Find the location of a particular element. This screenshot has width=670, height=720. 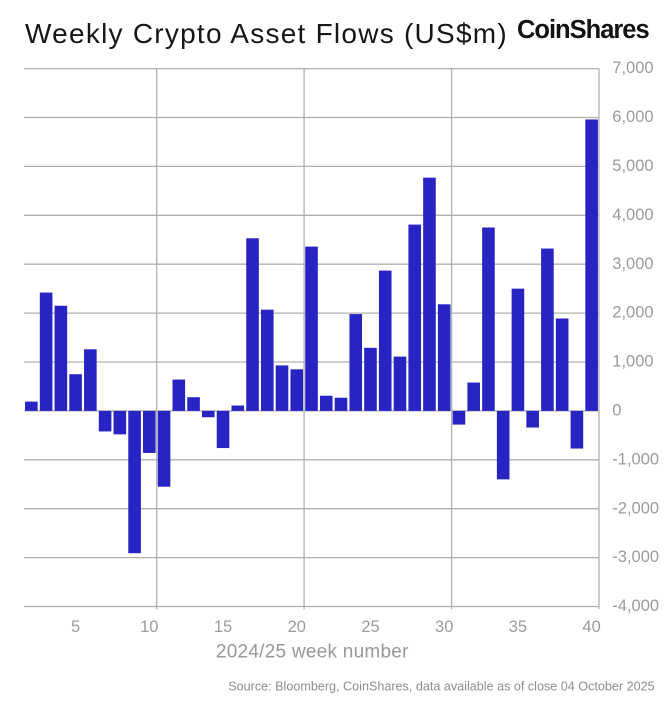

svg-text: 15 is located at coordinates (223, 627).